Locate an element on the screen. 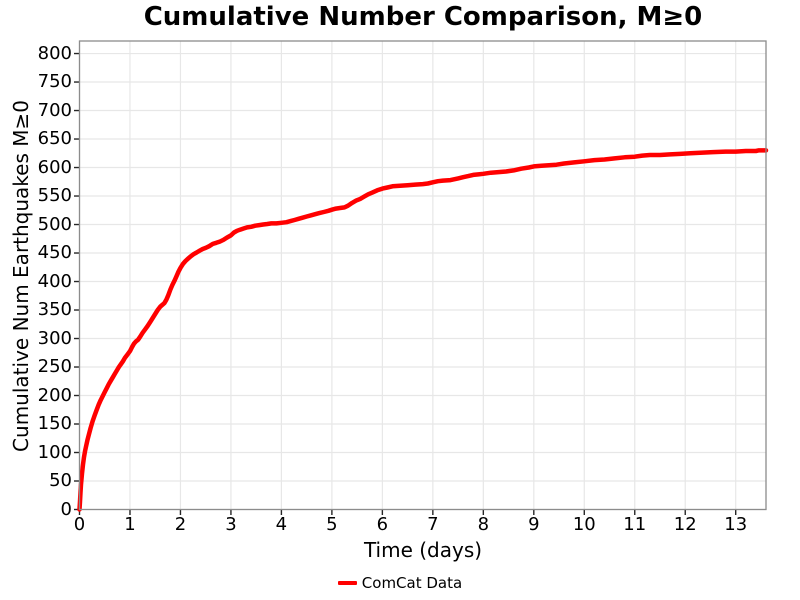 Image resolution: width=800 pixels, height=600 pixels. y-tick-label: 300 is located at coordinates (54, 338).